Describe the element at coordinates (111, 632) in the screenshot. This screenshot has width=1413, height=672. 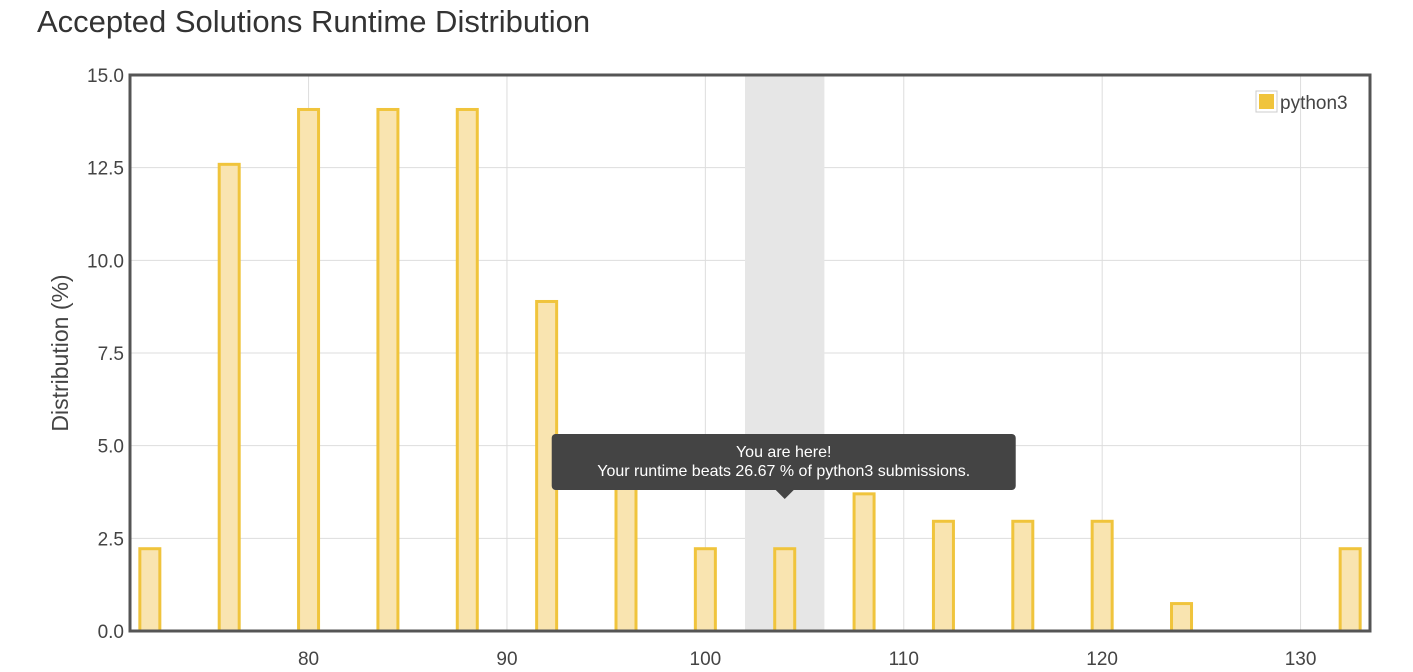
I see `y-tick-label: 0.0` at that location.